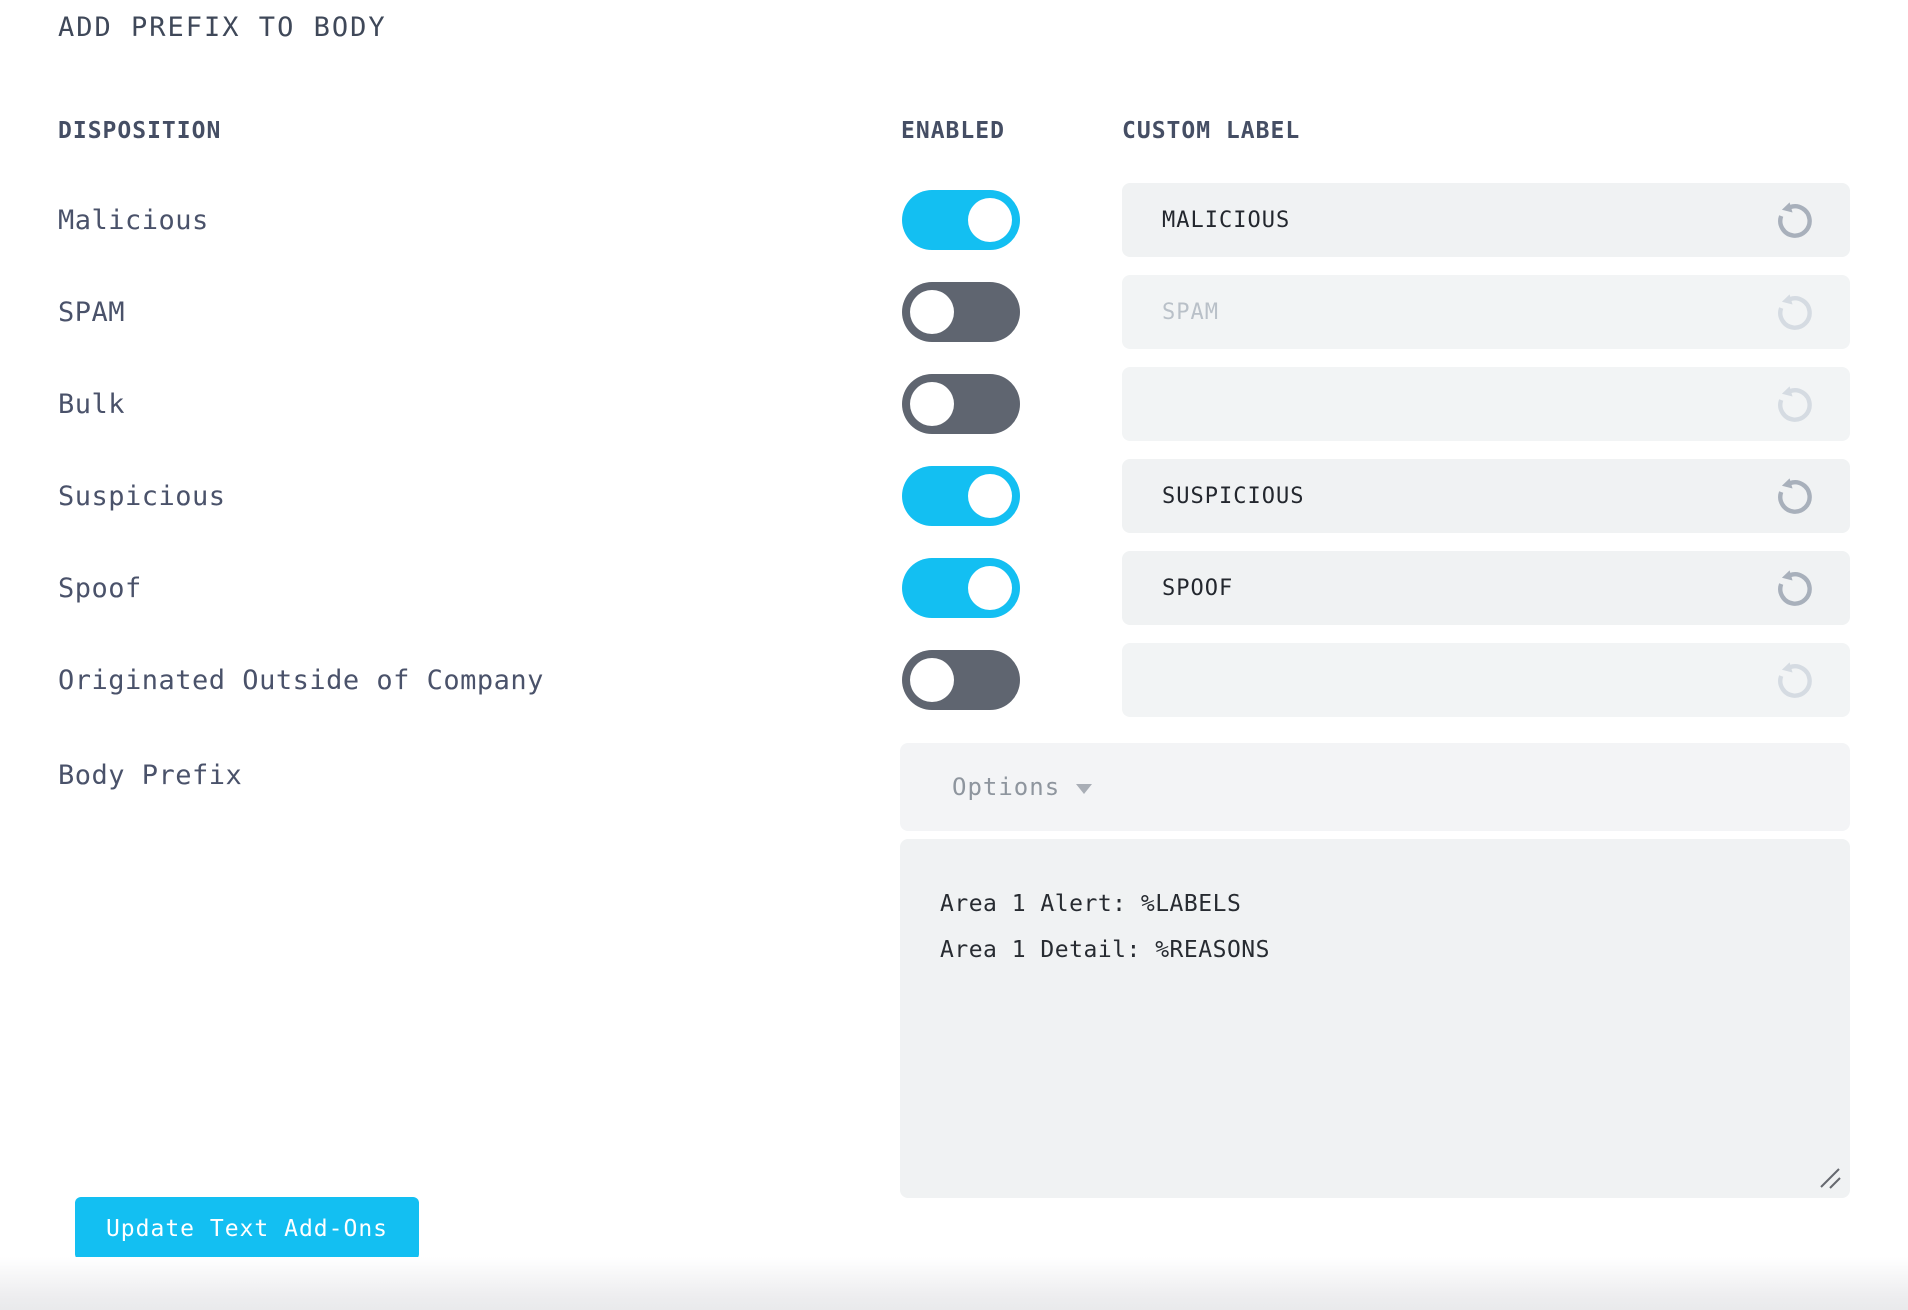  Describe the element at coordinates (150, 775) in the screenshot. I see `body-prefix-label: Body Prefix` at that location.